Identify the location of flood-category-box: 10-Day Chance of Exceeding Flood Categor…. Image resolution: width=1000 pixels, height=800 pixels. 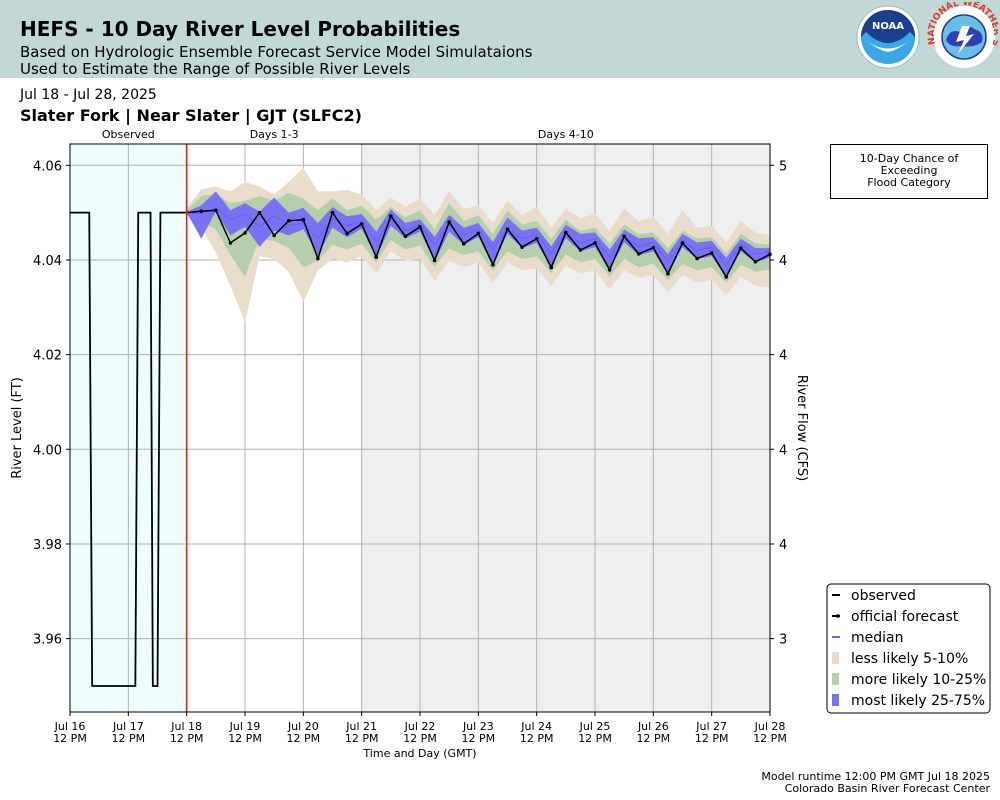
(909, 171).